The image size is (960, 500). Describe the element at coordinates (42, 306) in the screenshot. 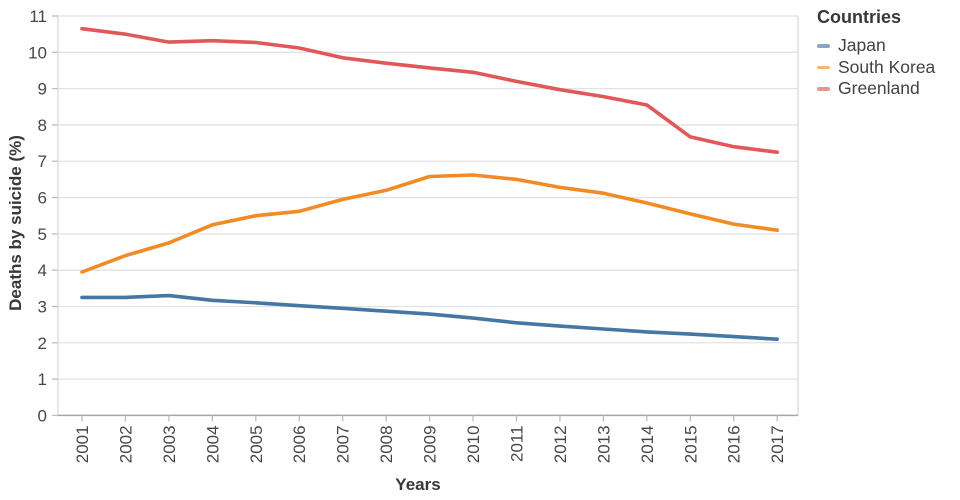

I see `y-tick-label: 3` at that location.